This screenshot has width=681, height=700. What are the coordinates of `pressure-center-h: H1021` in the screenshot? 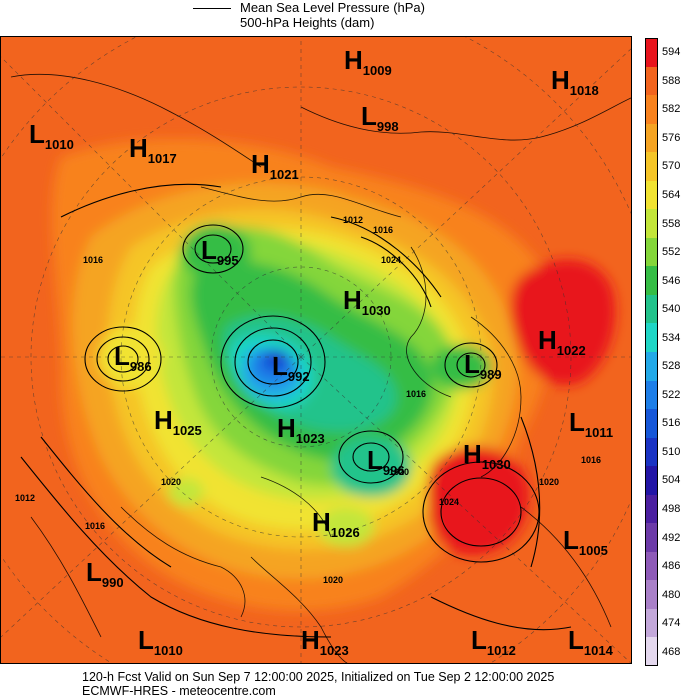 It's located at (275, 165).